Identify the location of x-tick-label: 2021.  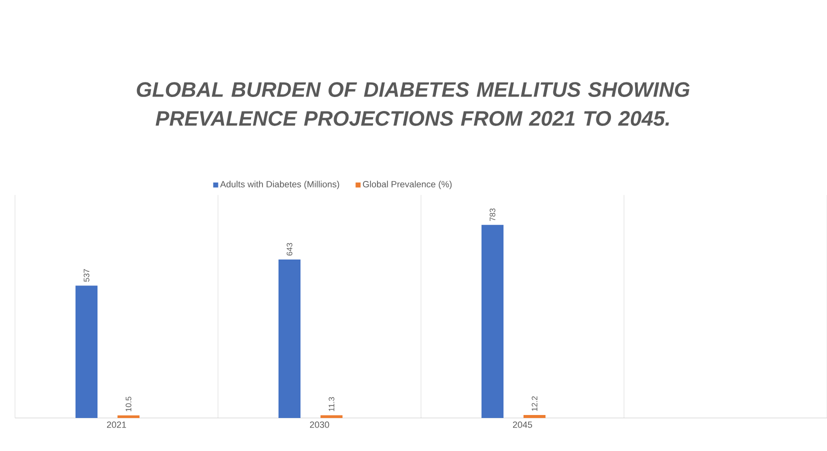
(116, 425).